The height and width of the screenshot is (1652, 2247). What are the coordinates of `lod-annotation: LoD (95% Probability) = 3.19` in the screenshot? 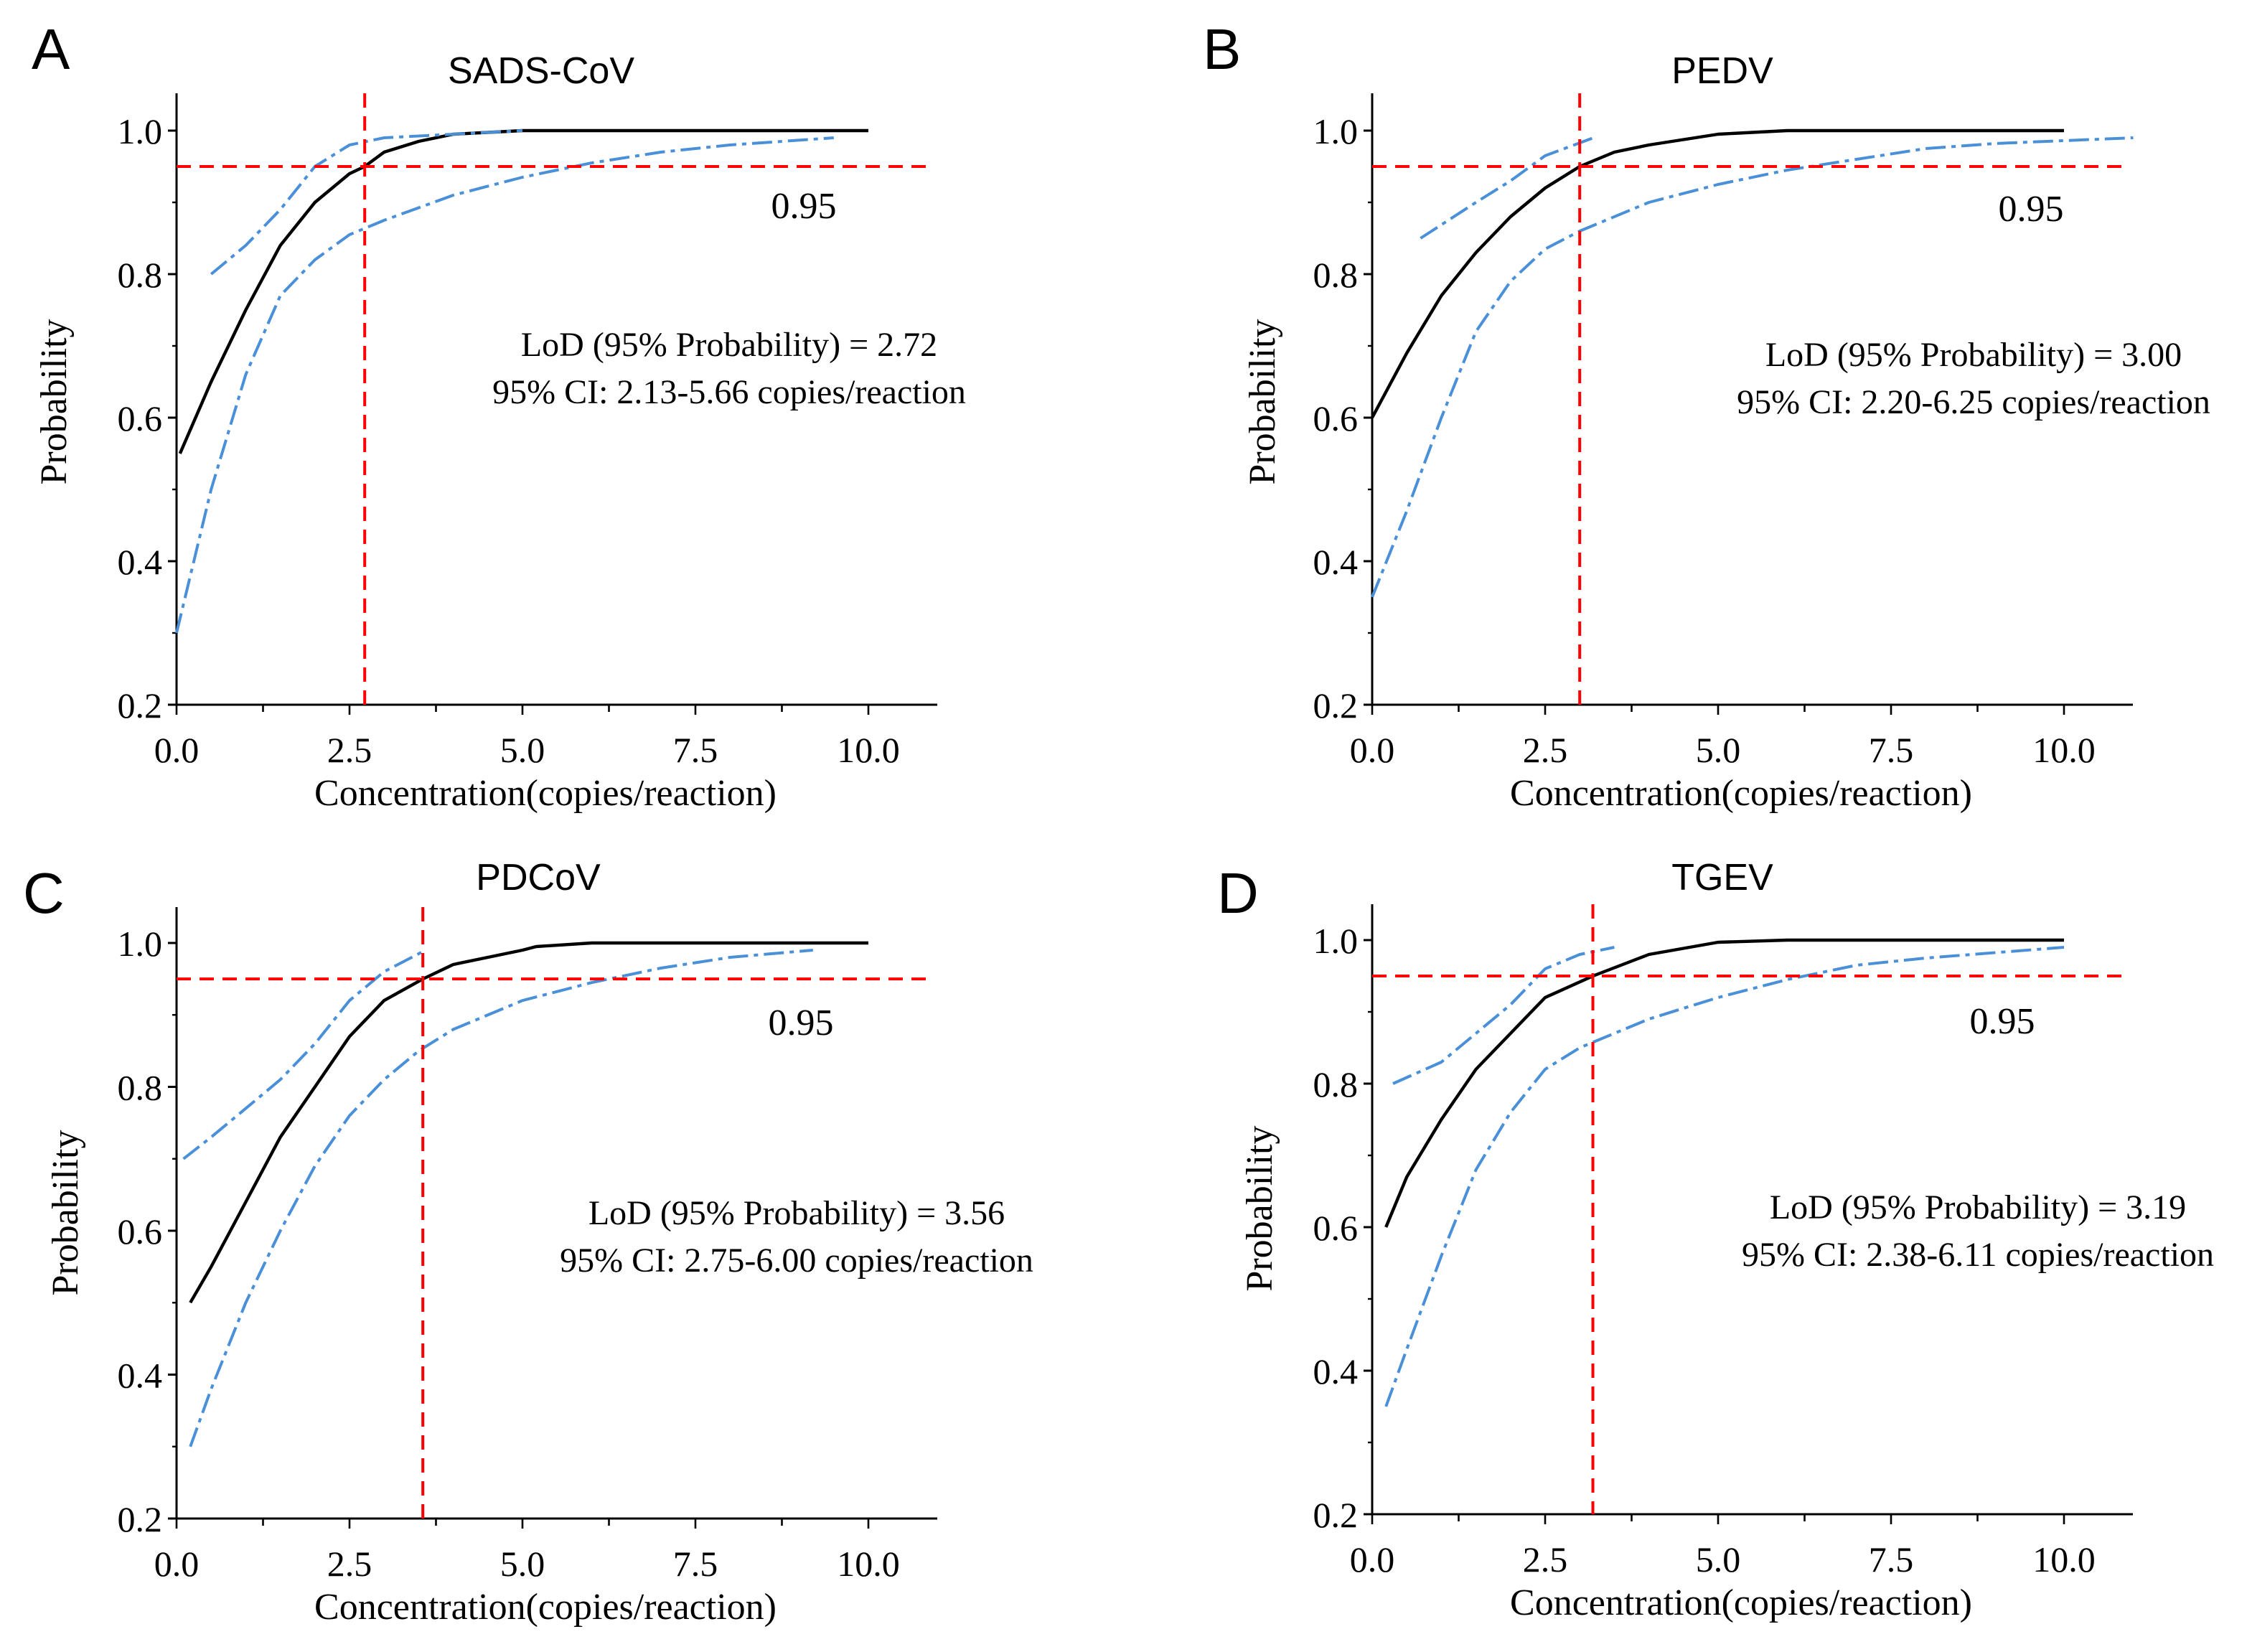 It's located at (1978, 1207).